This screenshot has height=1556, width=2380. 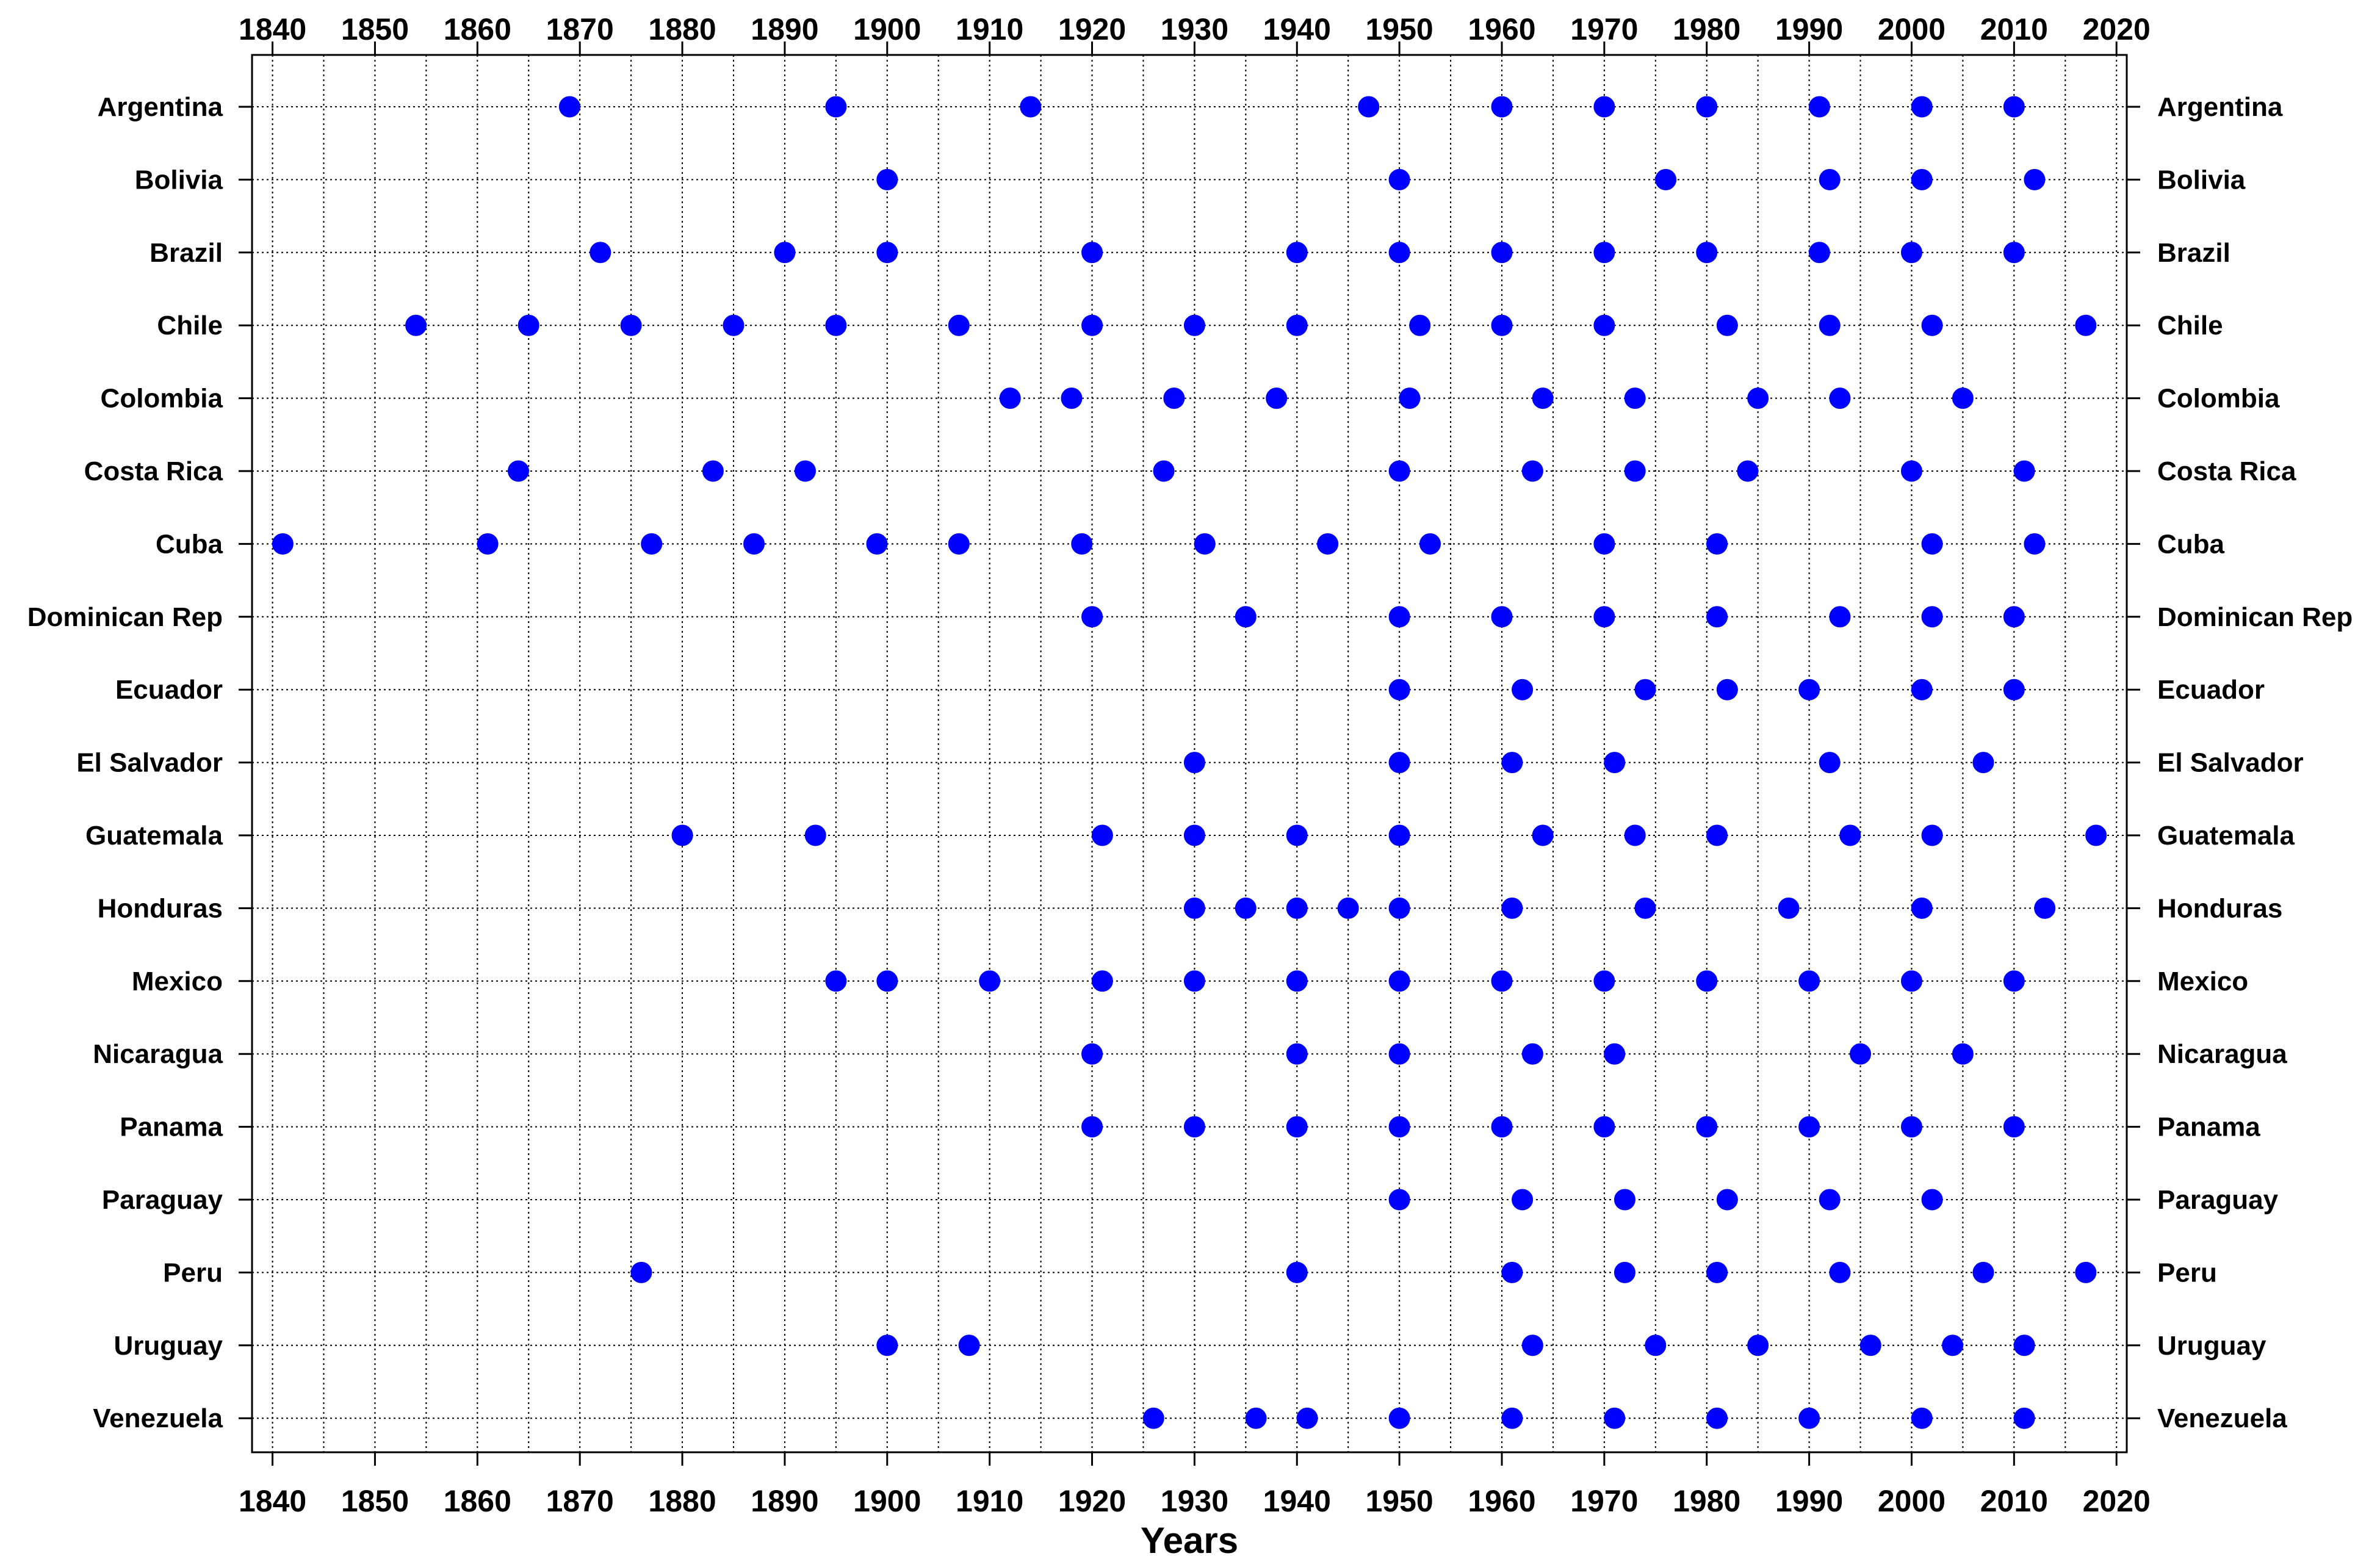 I want to click on x-tick-label-top: 1850, so click(x=375, y=29).